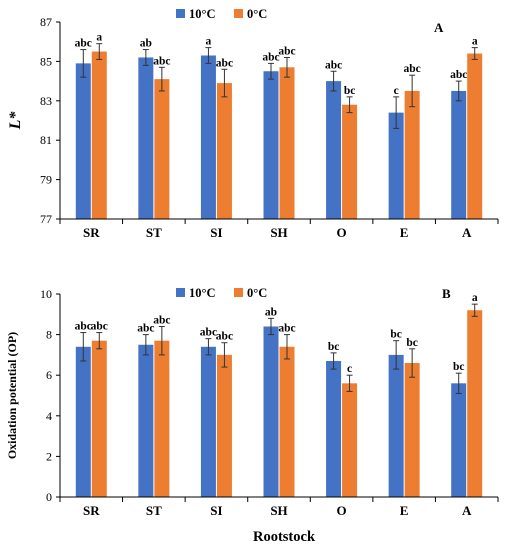 This screenshot has width=508, height=550. I want to click on x-axis-title: Rootstock, so click(284, 537).